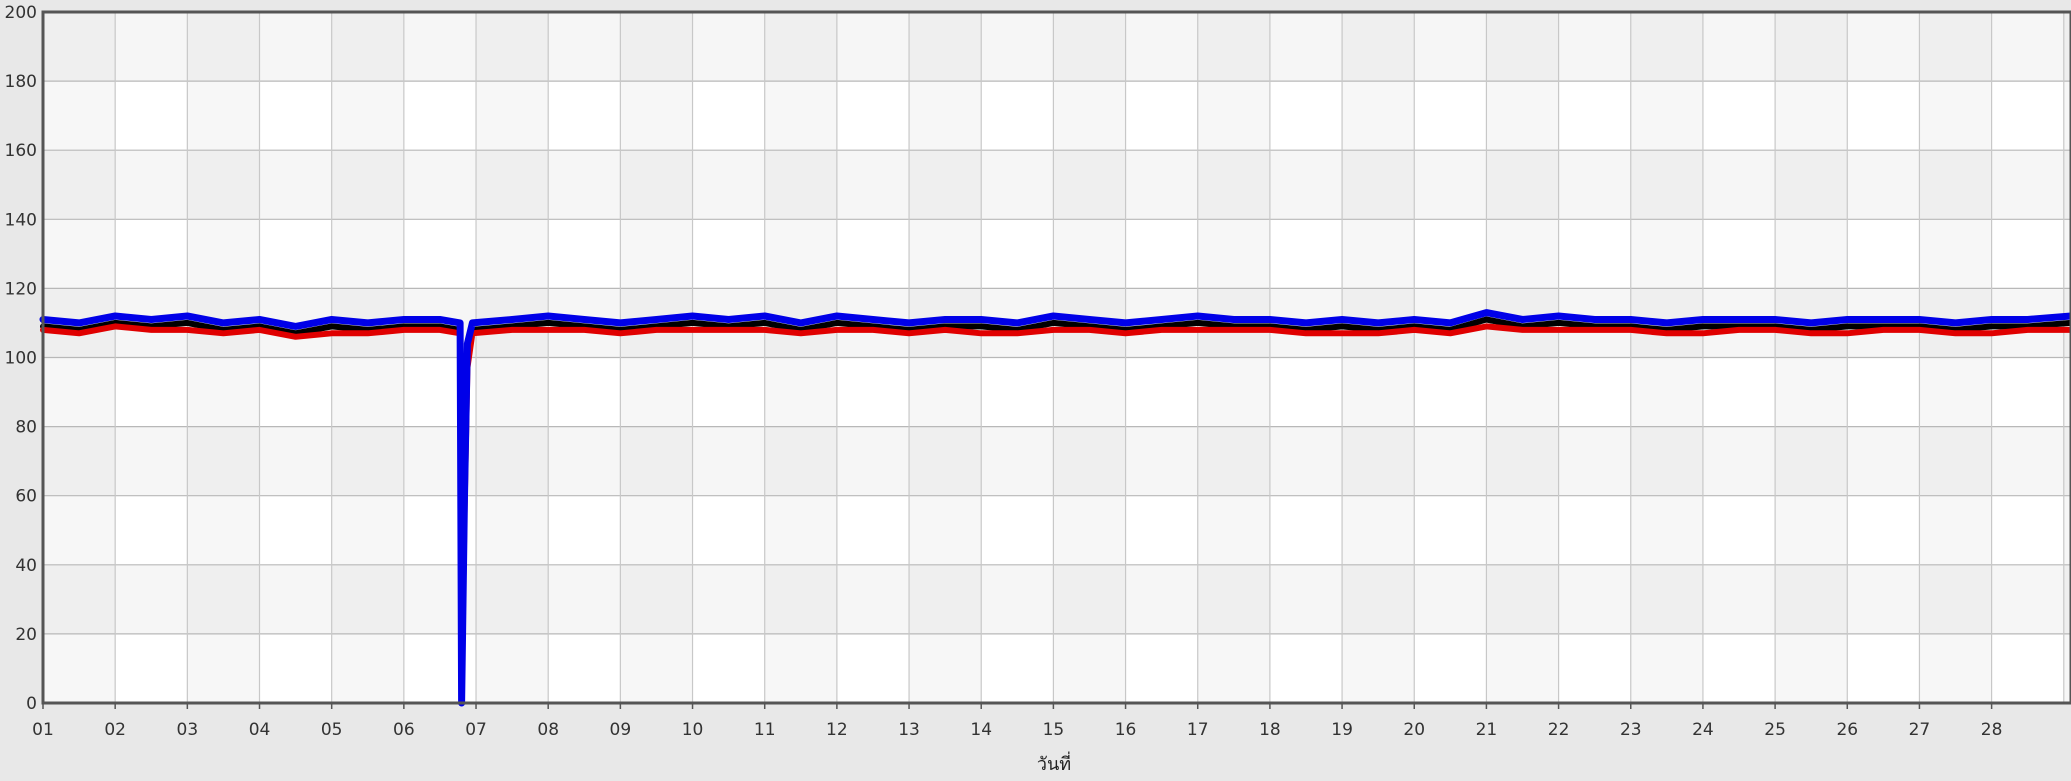 The width and height of the screenshot is (2071, 781). What do you see at coordinates (1414, 730) in the screenshot?
I see `x-tick-label: 20` at bounding box center [1414, 730].